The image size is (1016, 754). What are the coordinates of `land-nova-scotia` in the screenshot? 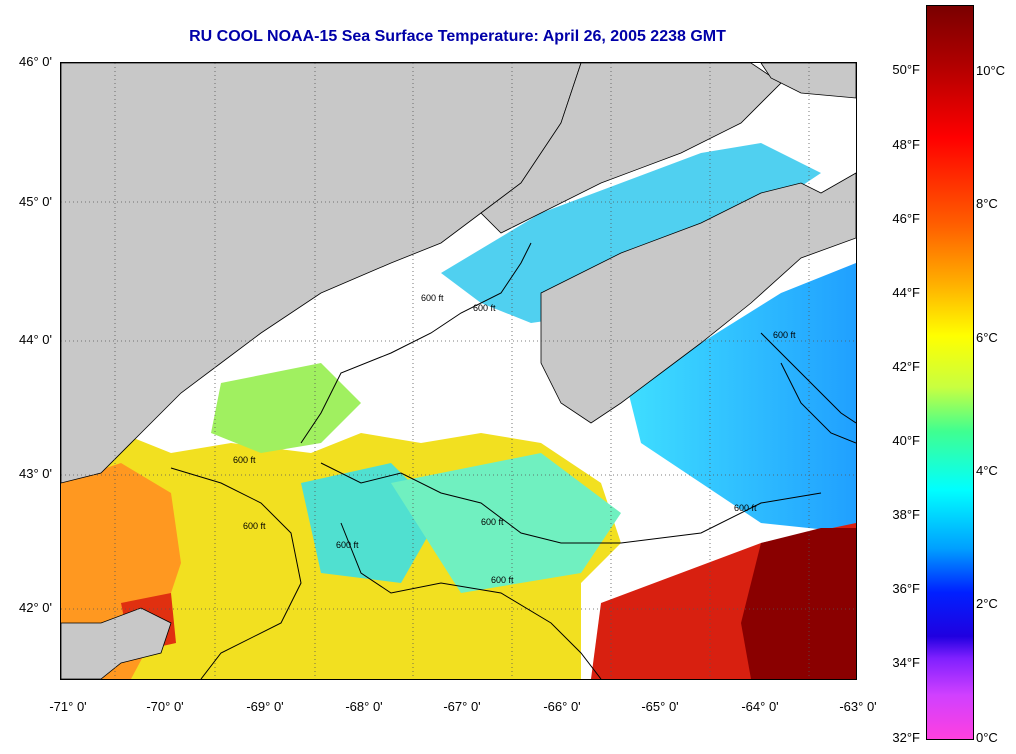 It's located at (698, 298).